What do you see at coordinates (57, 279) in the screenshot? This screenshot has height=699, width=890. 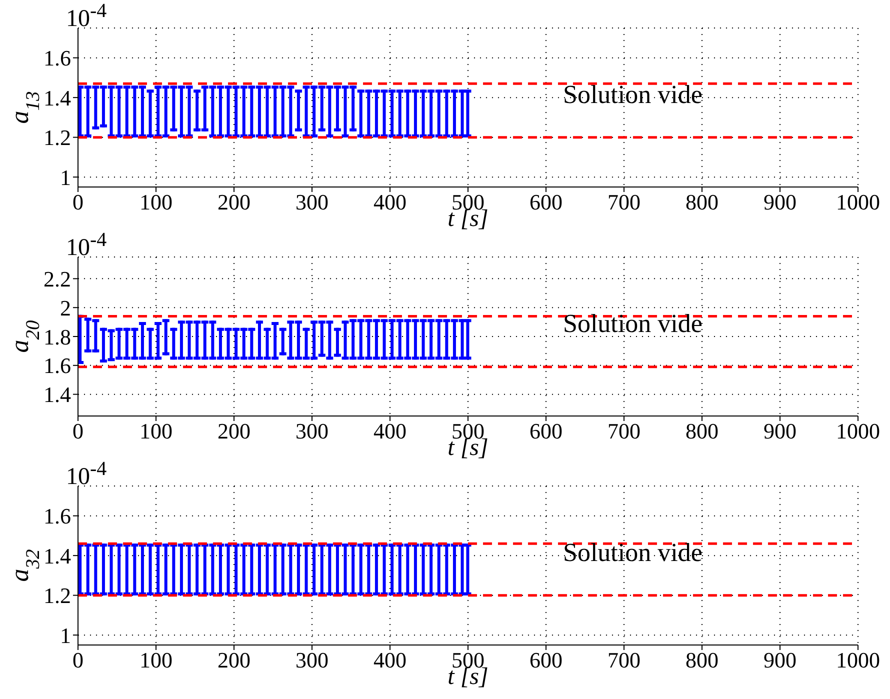 I see `y-tick-label: 2.2` at bounding box center [57, 279].